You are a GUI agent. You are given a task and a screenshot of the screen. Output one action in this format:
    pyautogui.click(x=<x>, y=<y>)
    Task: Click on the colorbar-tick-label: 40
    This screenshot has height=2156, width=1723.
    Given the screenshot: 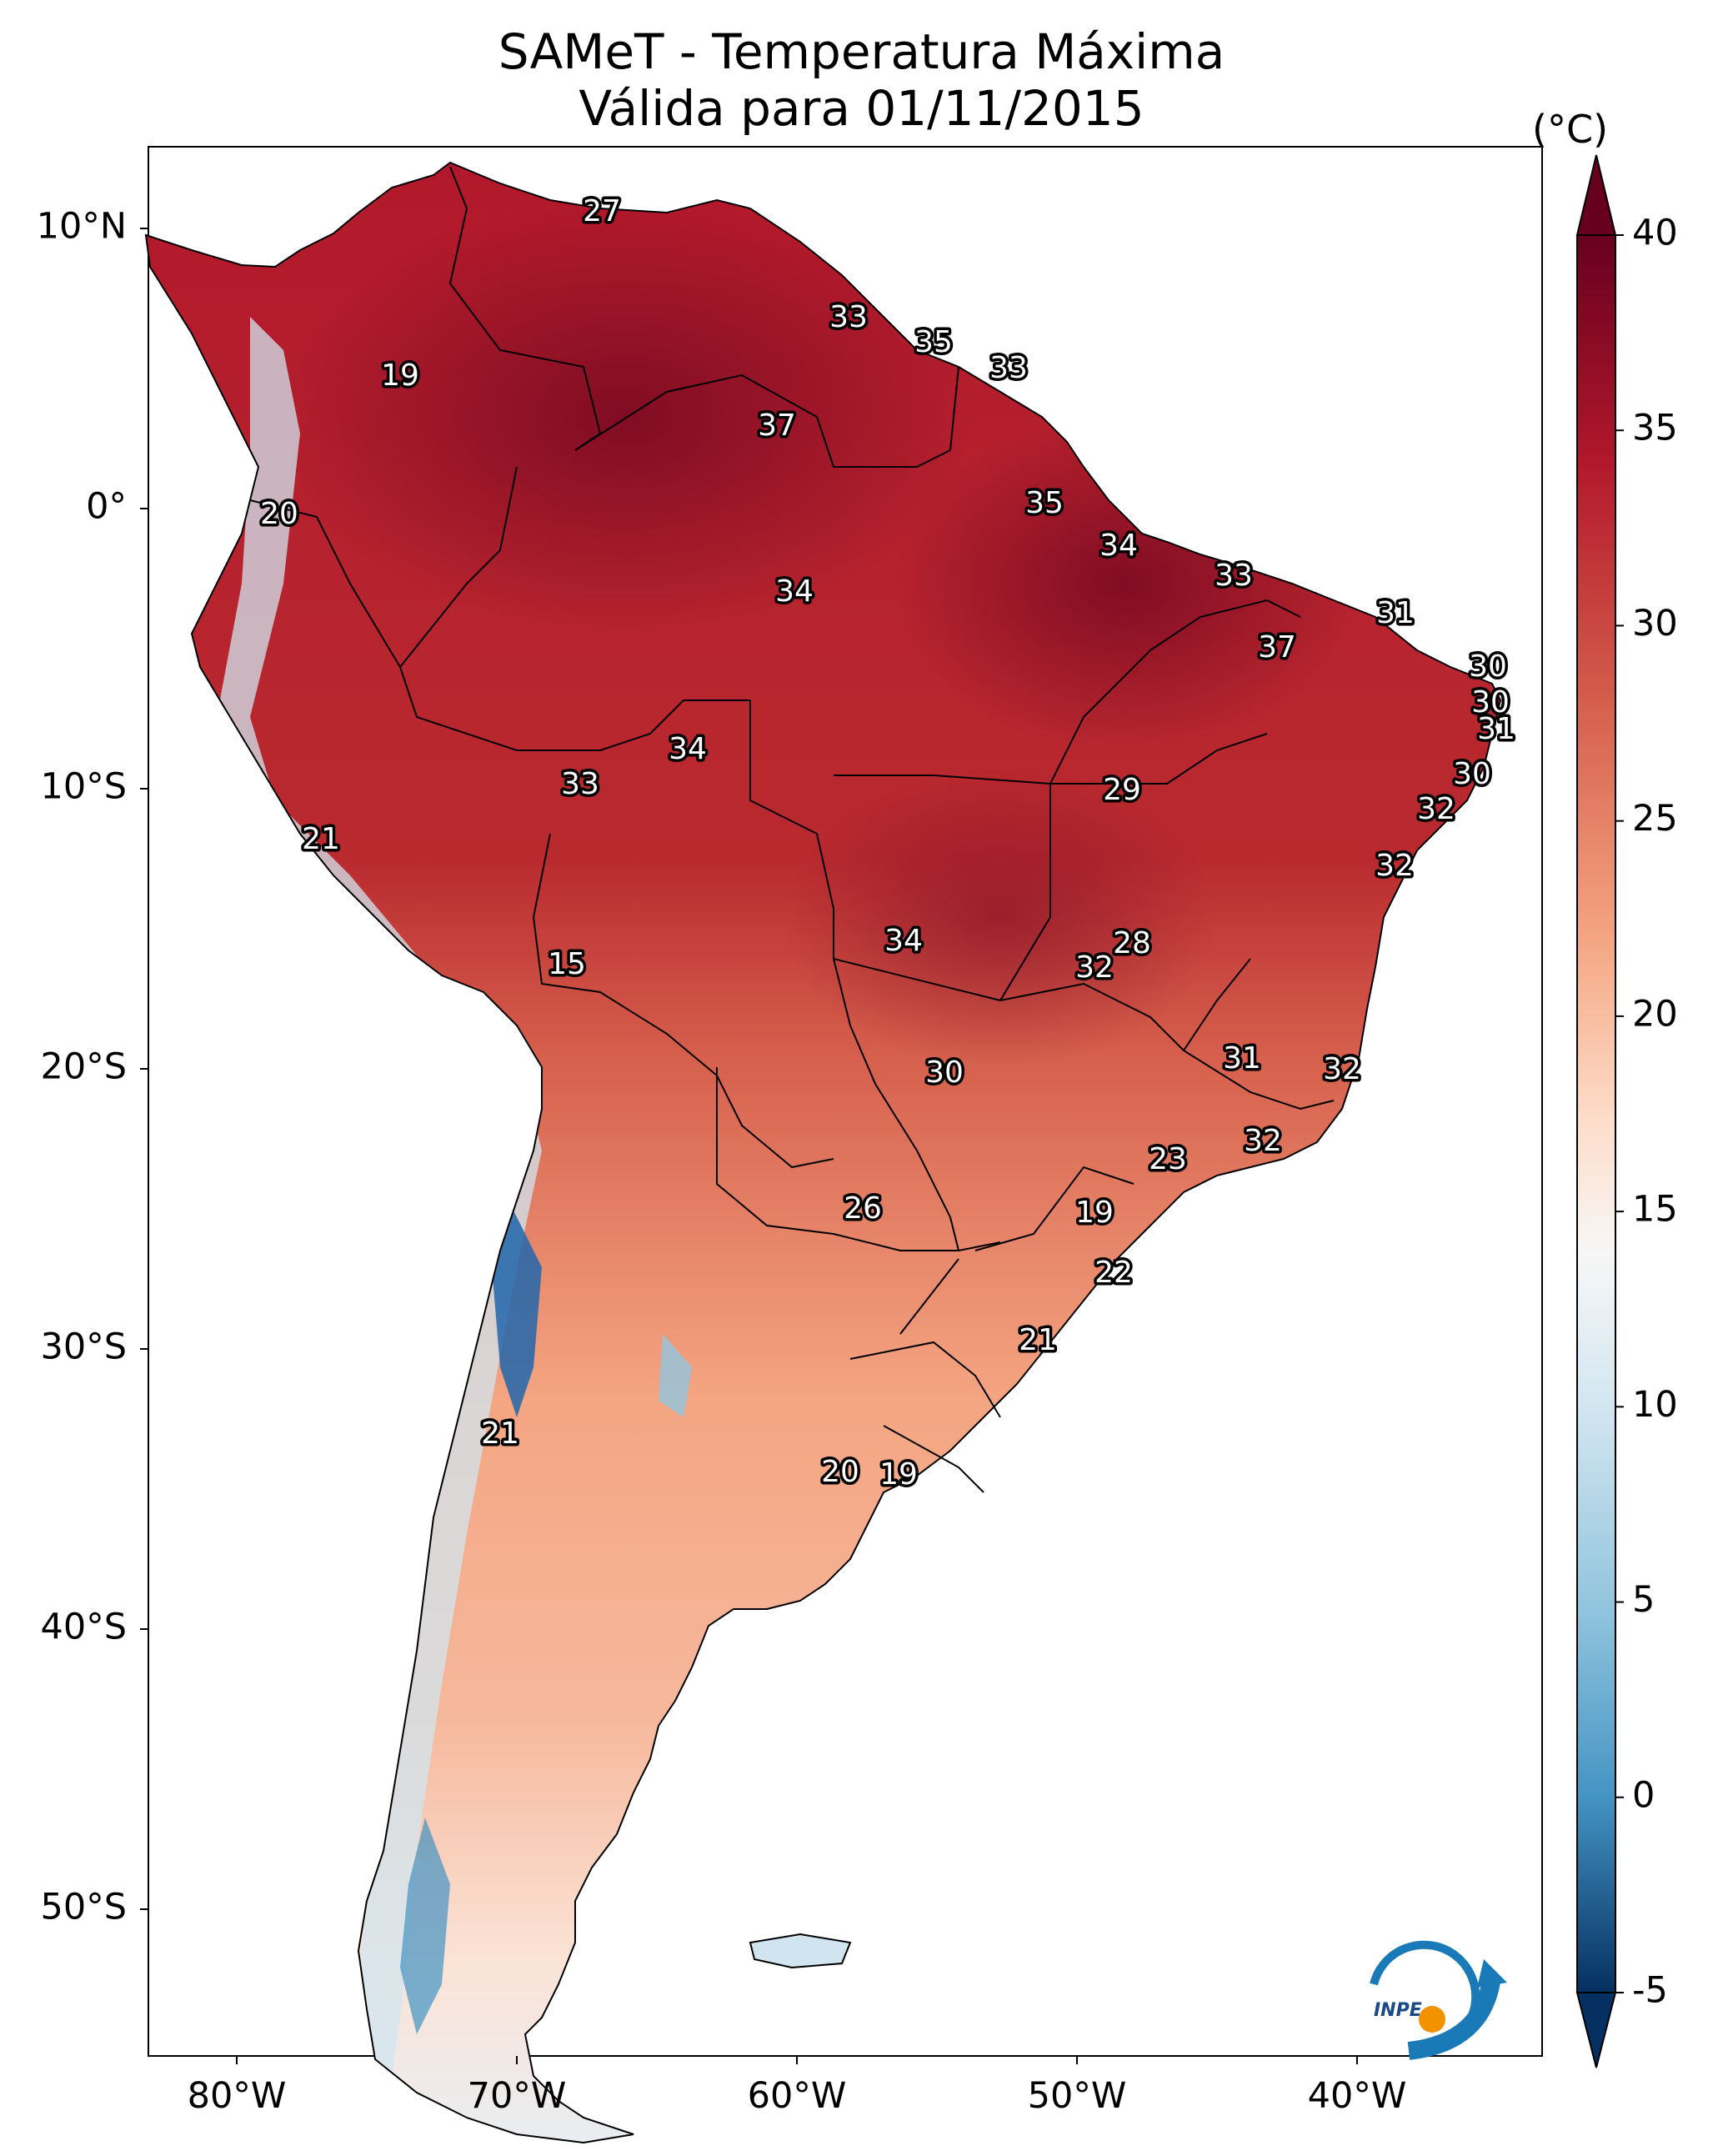 What is the action you would take?
    pyautogui.click(x=1655, y=233)
    